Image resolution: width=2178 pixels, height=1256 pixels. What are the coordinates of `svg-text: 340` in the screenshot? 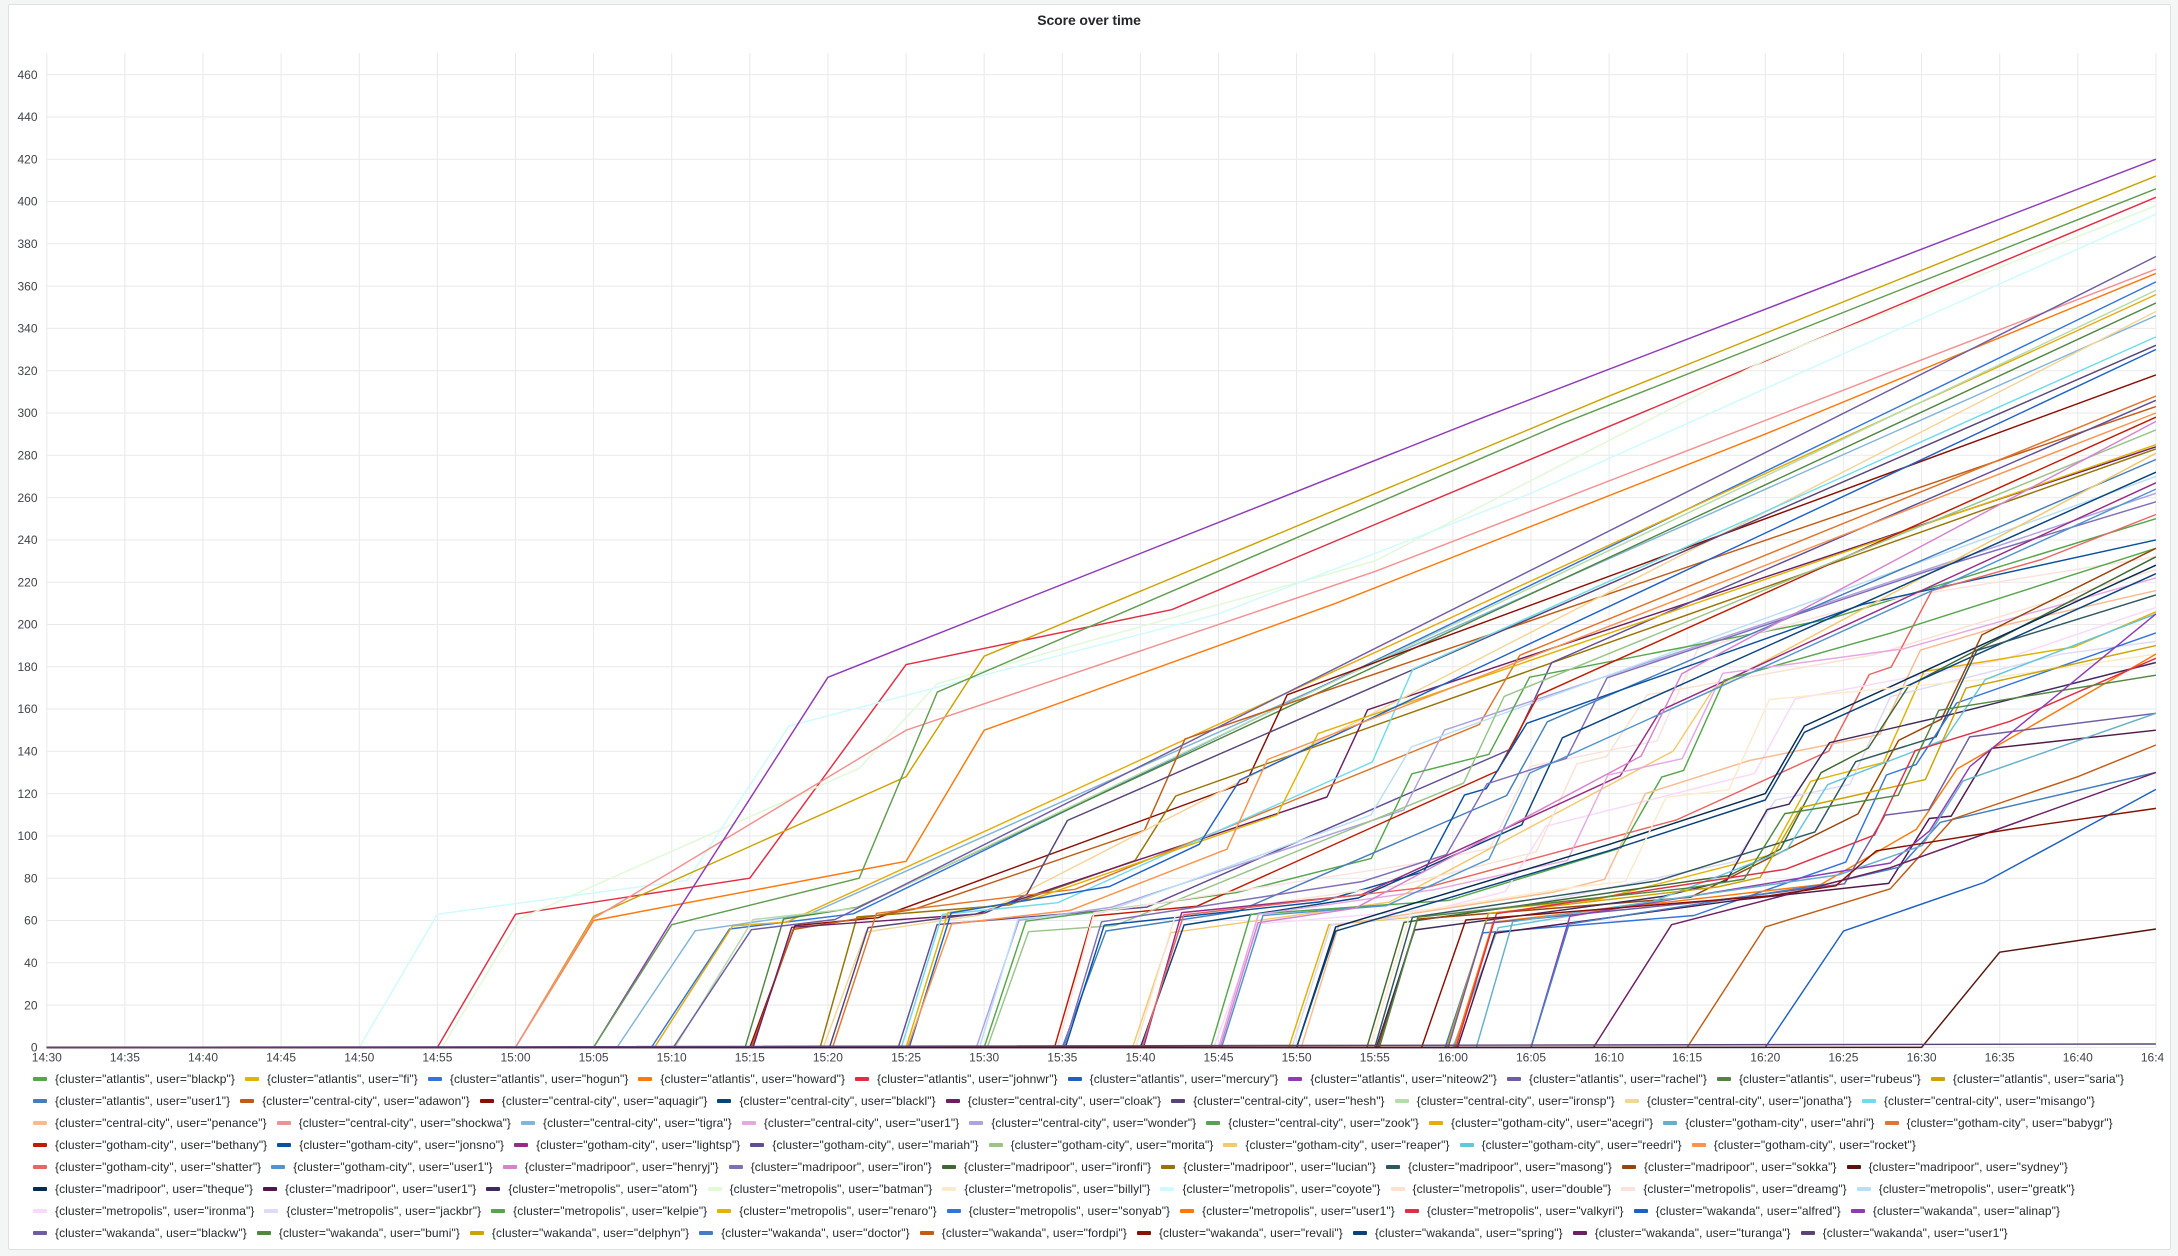 It's located at (27, 329).